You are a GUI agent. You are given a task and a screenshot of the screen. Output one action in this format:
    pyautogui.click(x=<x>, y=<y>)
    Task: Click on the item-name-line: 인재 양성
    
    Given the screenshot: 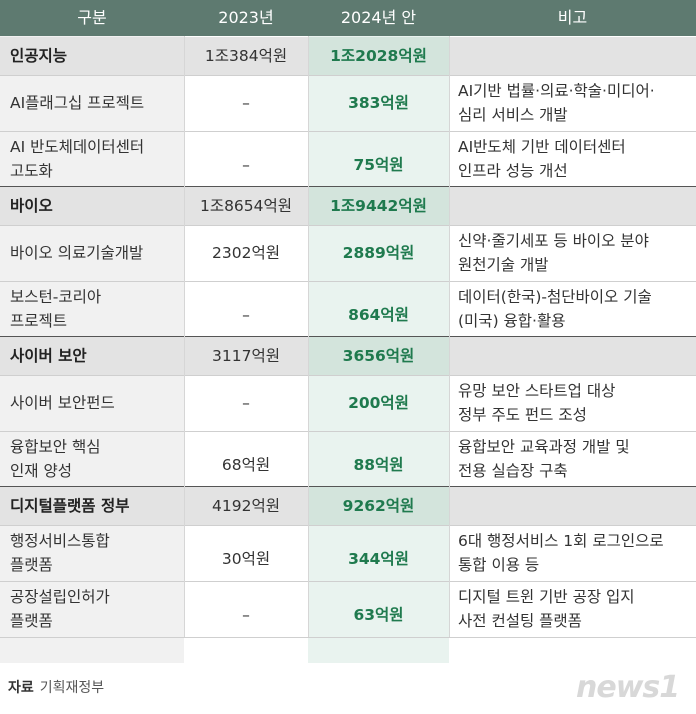 What is the action you would take?
    pyautogui.click(x=41, y=471)
    